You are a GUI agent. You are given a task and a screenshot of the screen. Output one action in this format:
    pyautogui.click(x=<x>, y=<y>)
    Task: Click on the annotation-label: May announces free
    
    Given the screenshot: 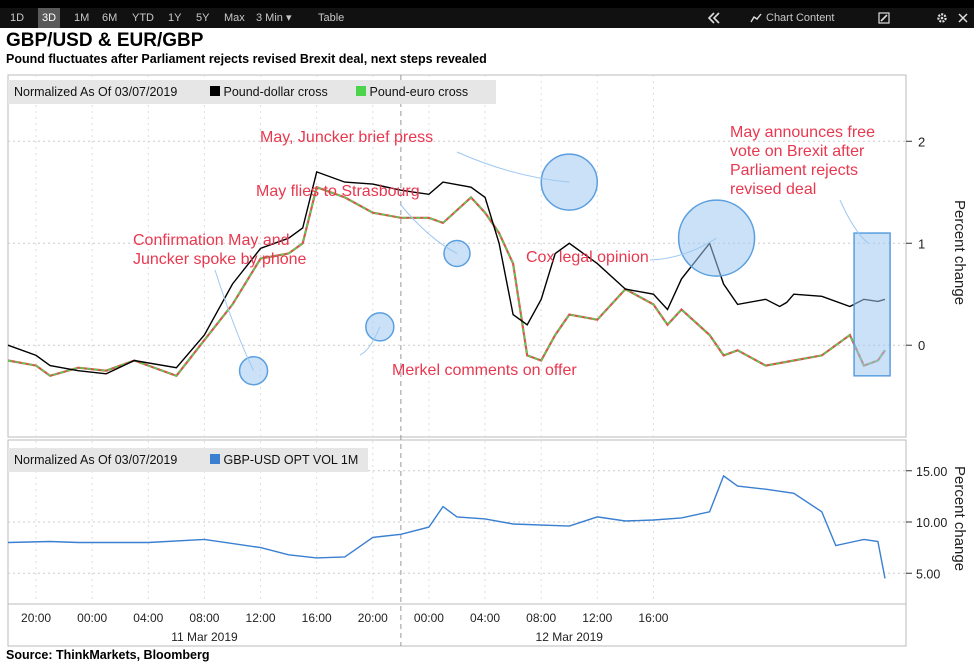 What is the action you would take?
    pyautogui.click(x=802, y=132)
    